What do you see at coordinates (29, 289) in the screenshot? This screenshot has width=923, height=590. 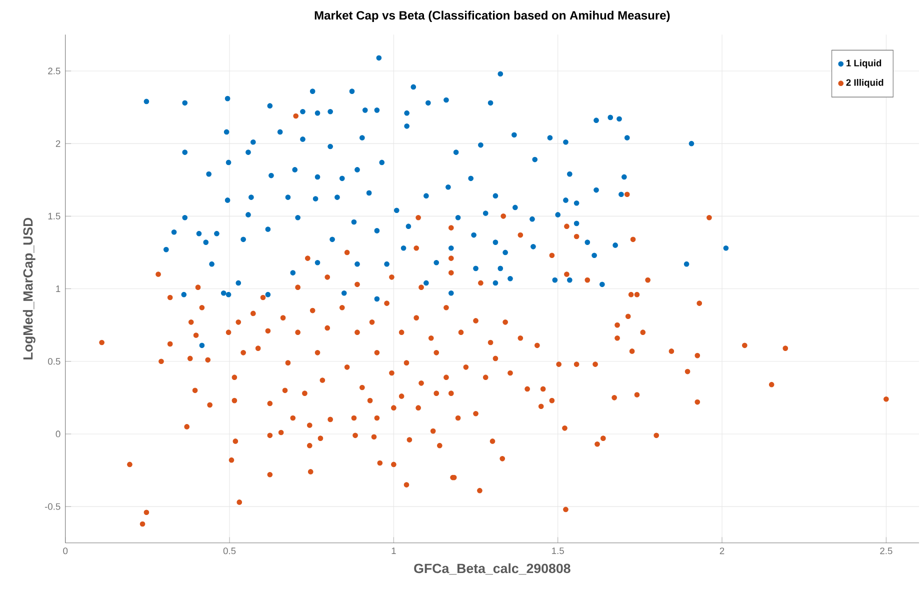 I see `y-axis-title: LogMed_MarCap_USD` at bounding box center [29, 289].